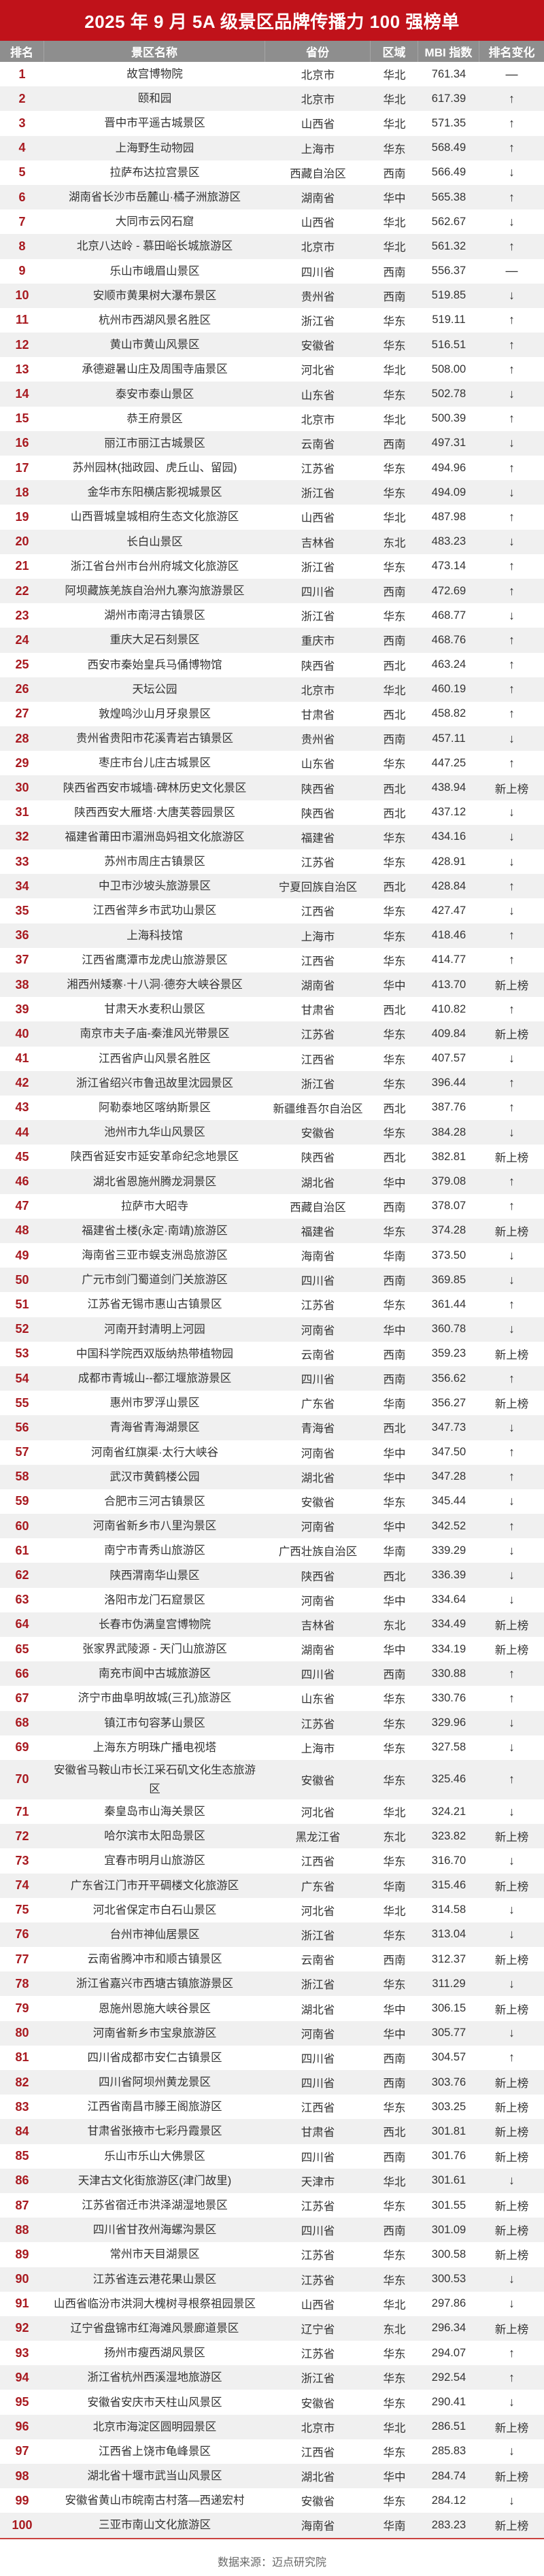 Image resolution: width=544 pixels, height=2576 pixels. What do you see at coordinates (318, 518) in the screenshot?
I see `province-cell: 山西省` at bounding box center [318, 518].